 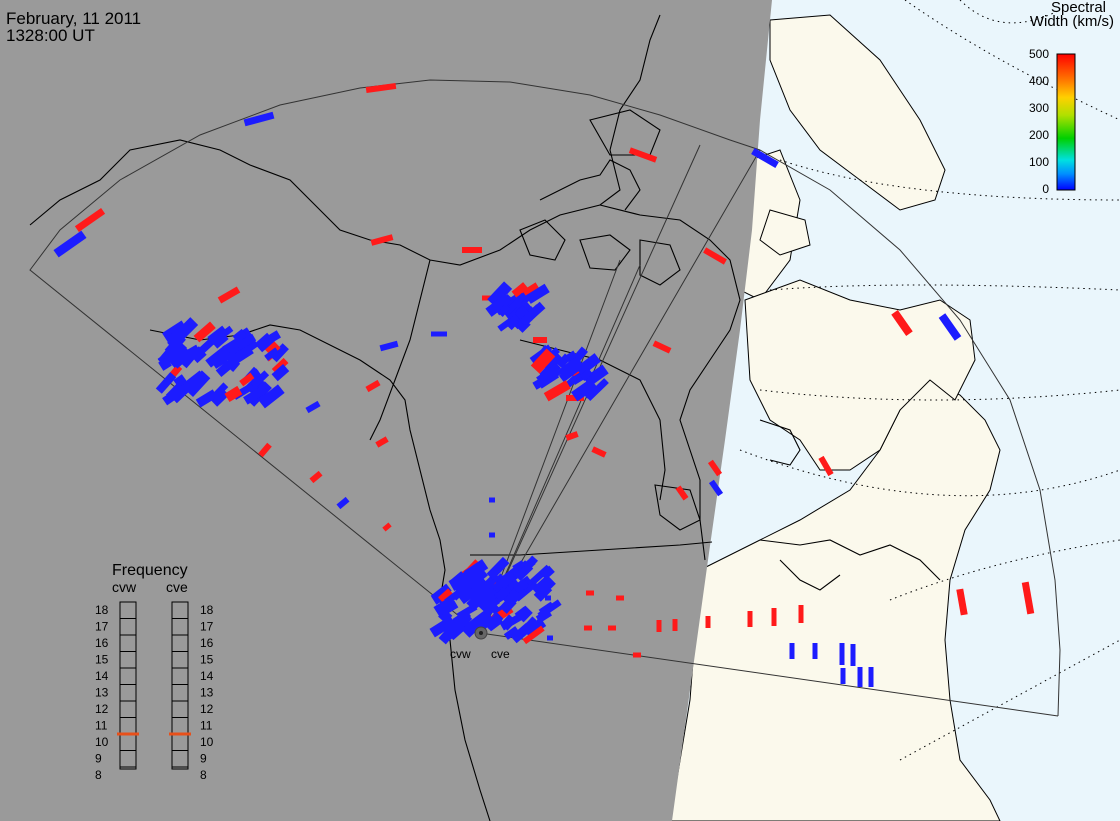 What do you see at coordinates (481, 633) in the screenshot?
I see `radar-site-center` at bounding box center [481, 633].